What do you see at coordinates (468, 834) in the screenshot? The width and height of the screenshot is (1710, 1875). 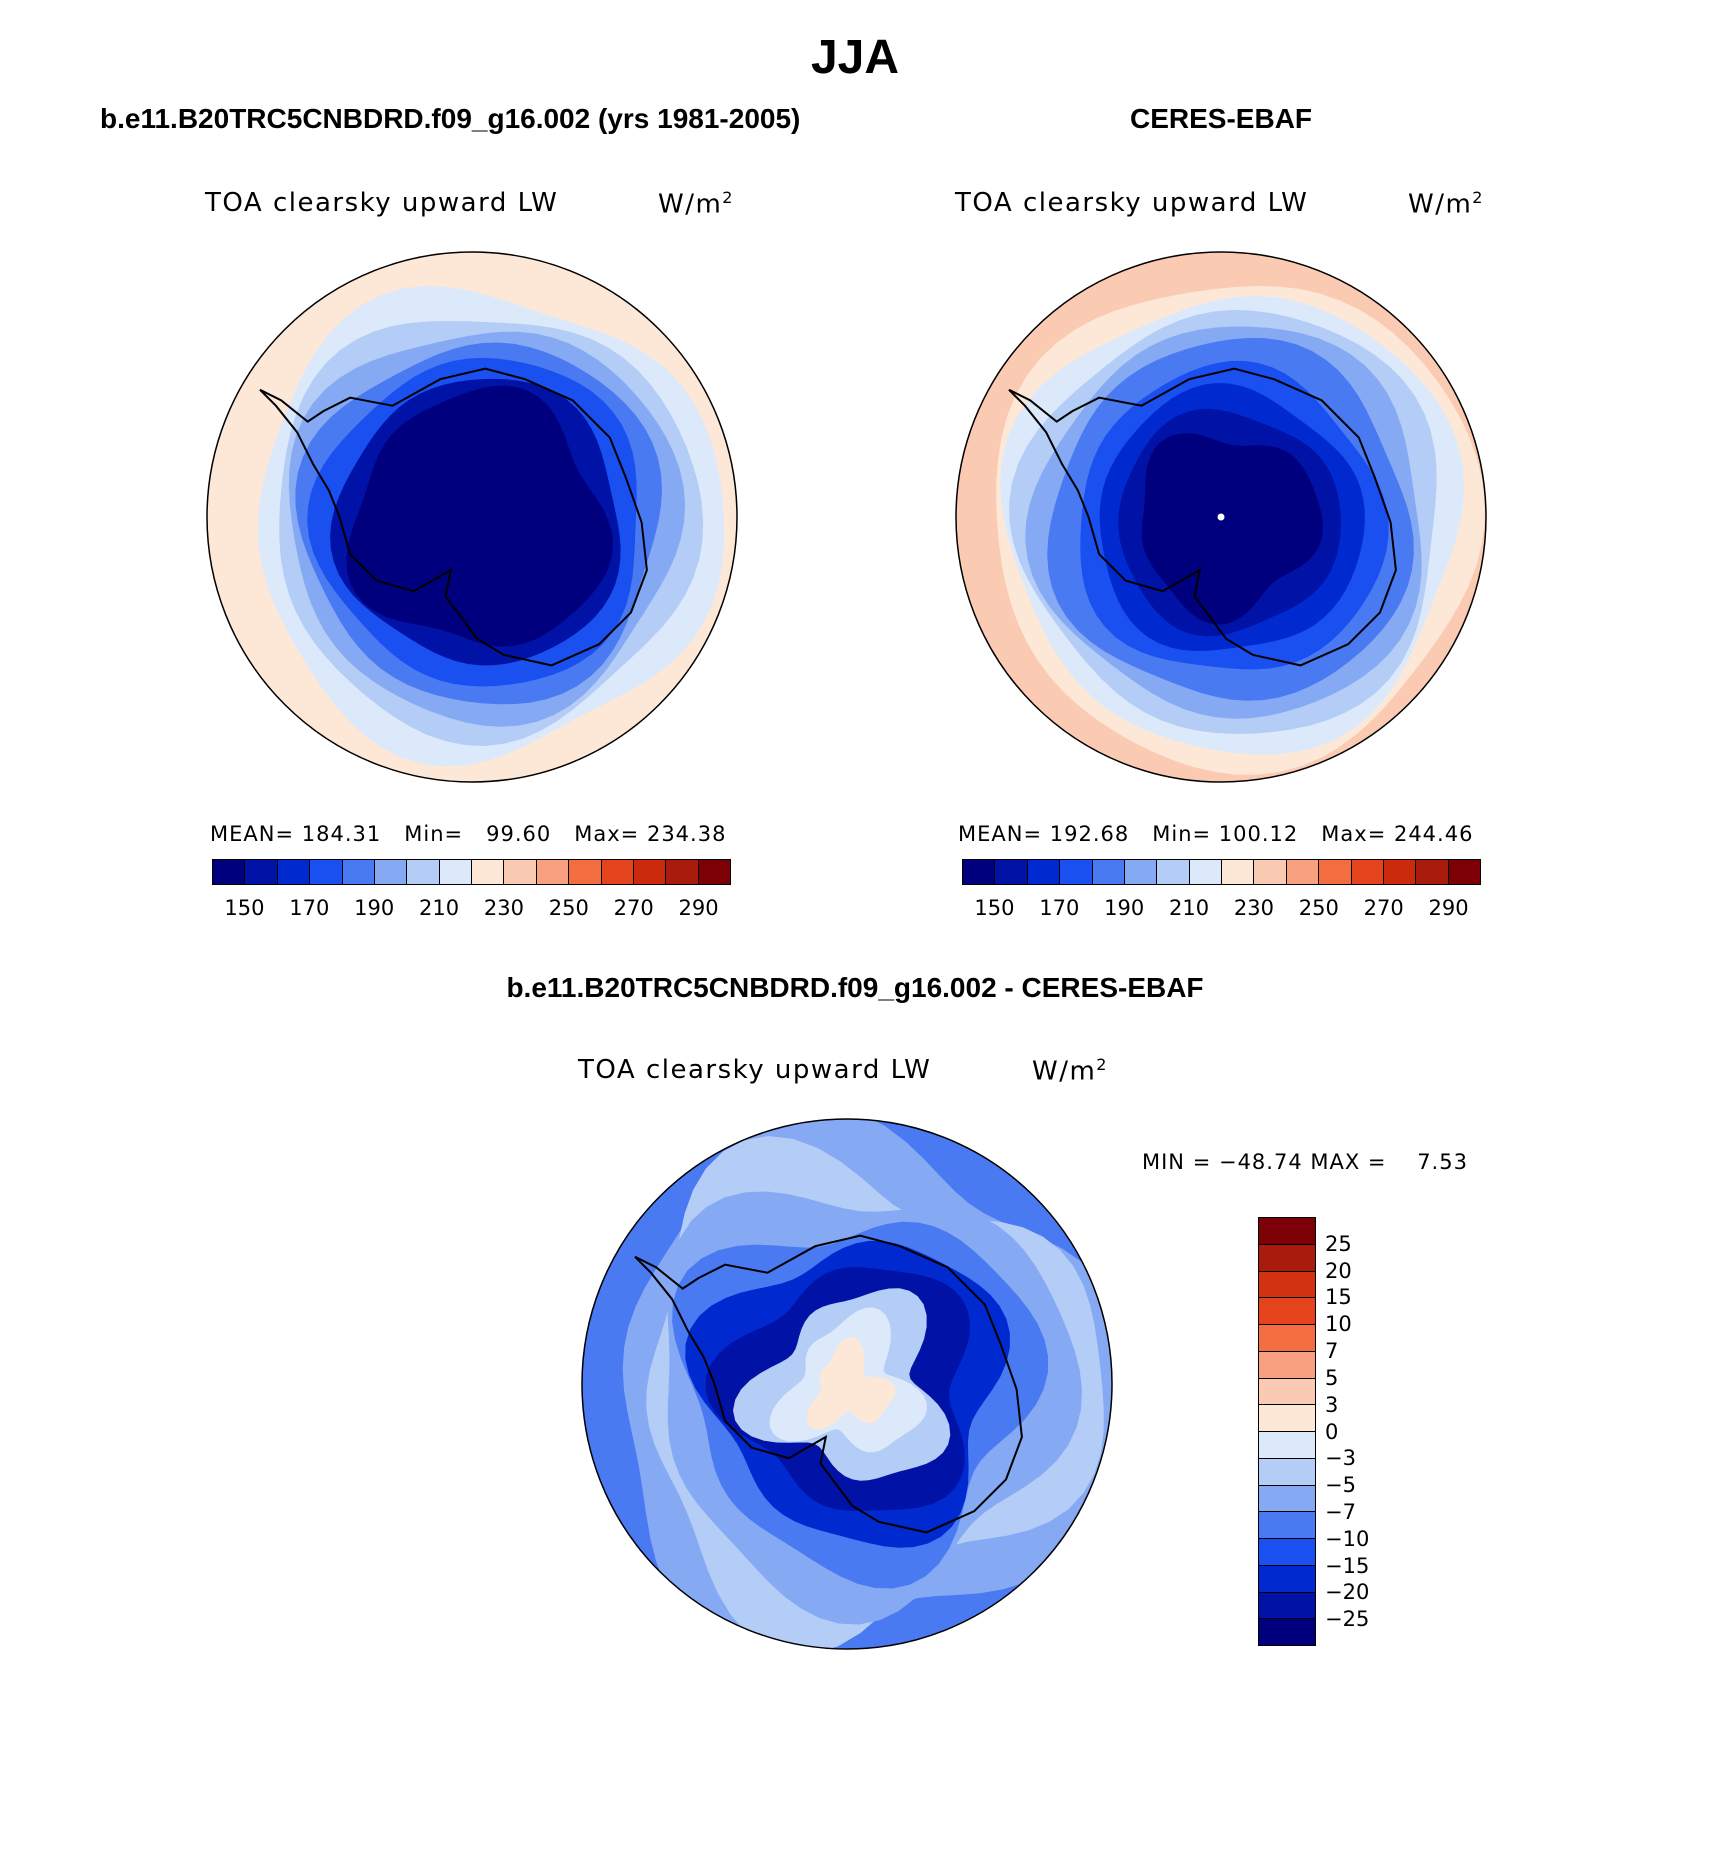 I see `model-stats: MEAN= 184.31 Min= 99.60 Max= 234.38` at bounding box center [468, 834].